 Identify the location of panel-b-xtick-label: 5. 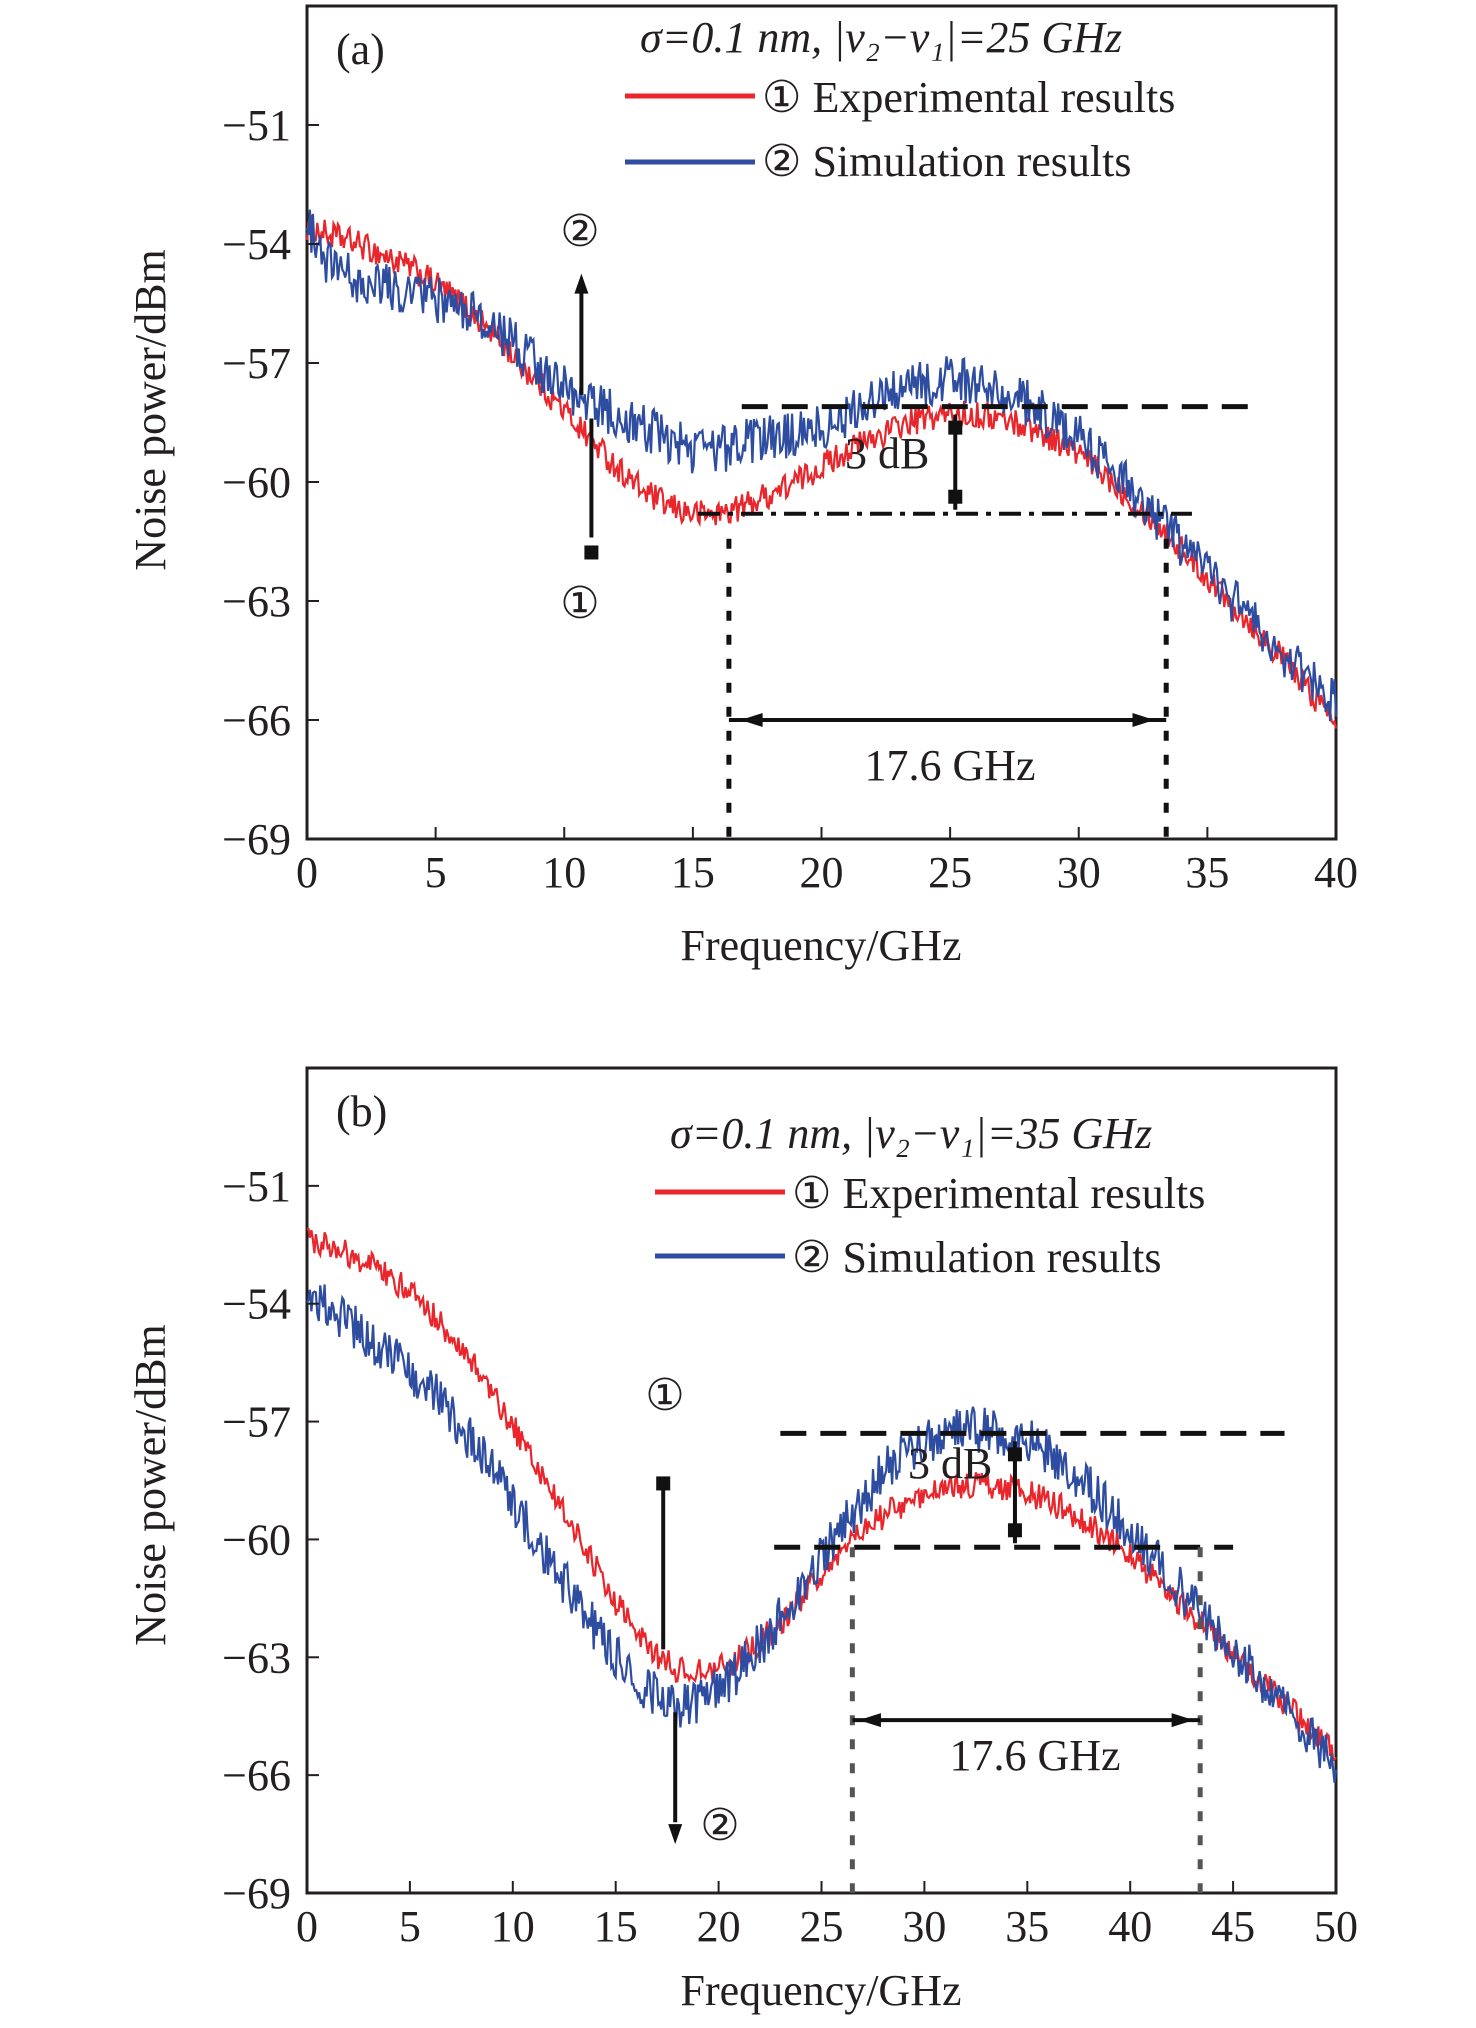
(410, 1926).